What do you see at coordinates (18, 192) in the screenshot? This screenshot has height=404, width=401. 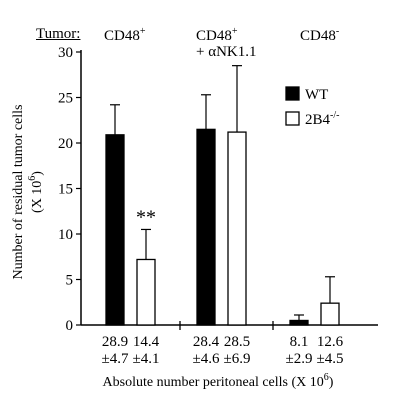 I see `y-axis-label-line1: Number of residual tumor cells` at bounding box center [18, 192].